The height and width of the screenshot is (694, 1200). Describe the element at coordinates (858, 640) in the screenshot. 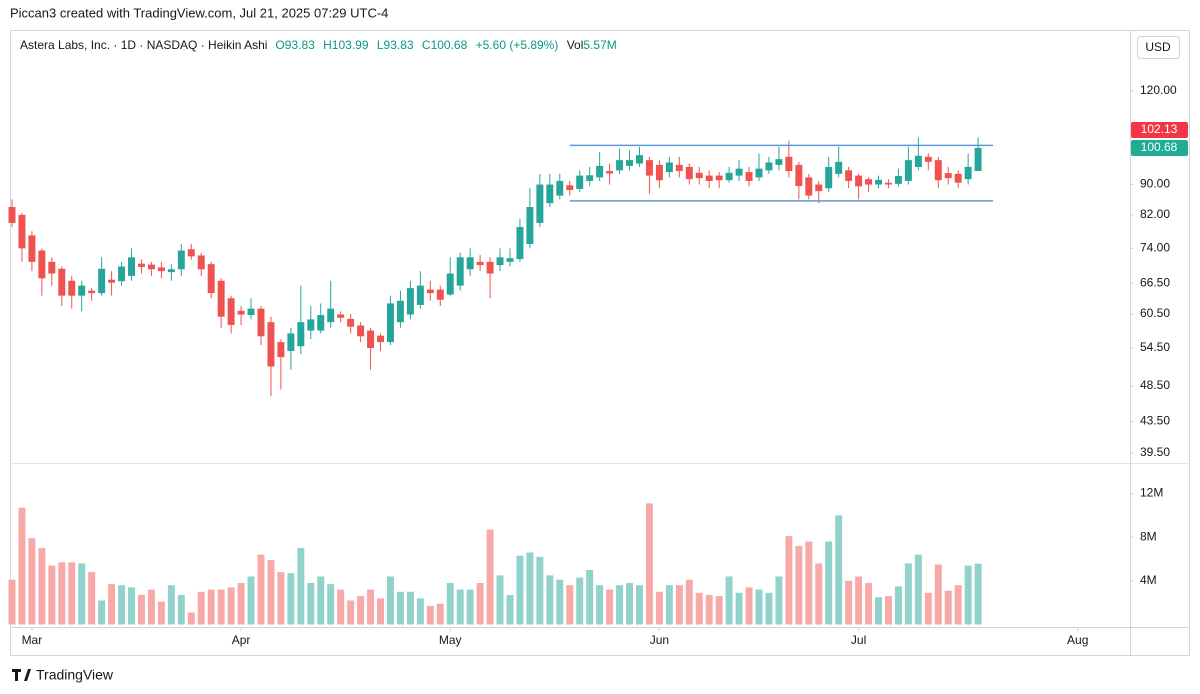

I see `x-tick-label: Jul` at that location.